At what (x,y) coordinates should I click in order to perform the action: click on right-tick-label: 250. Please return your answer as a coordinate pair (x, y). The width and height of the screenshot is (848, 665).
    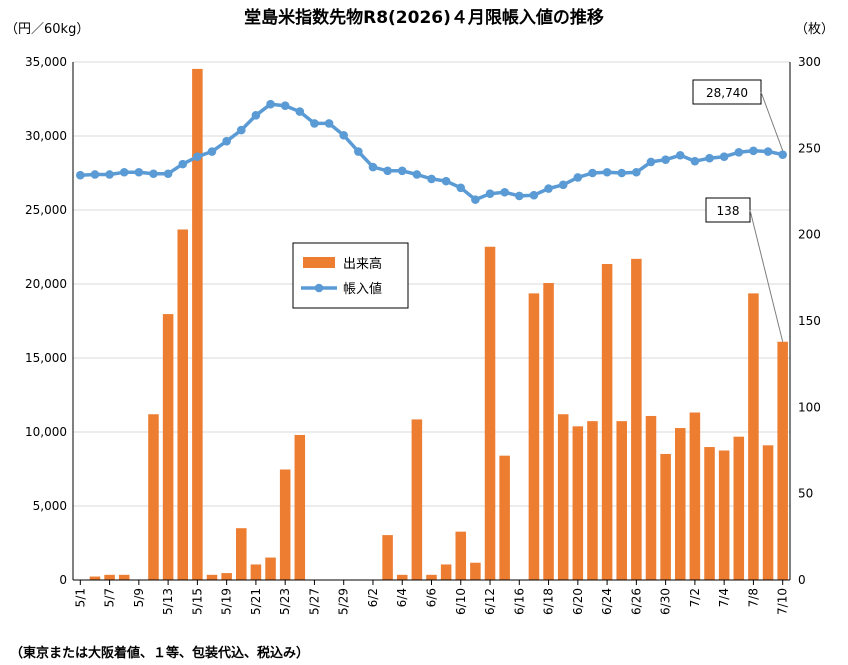
    Looking at the image, I should click on (809, 148).